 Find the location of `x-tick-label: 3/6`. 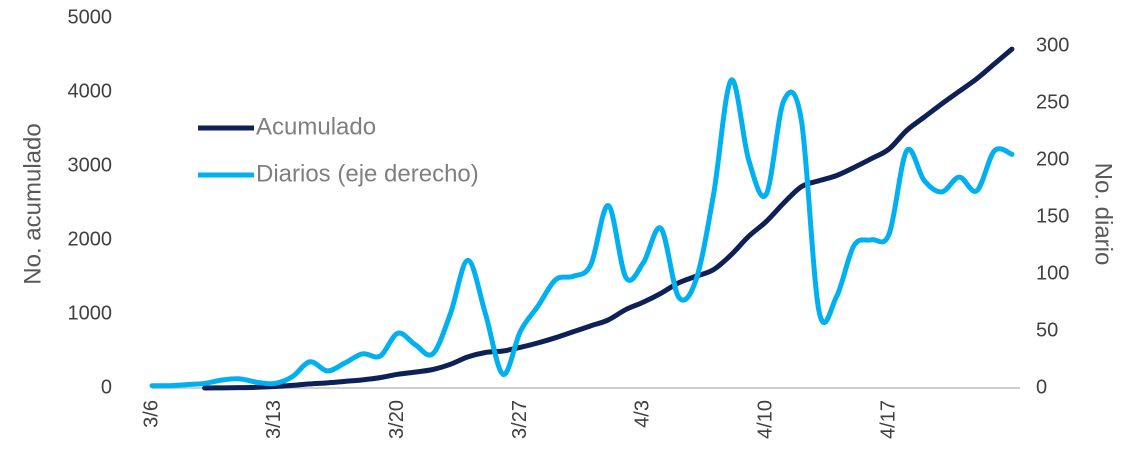

x-tick-label: 3/6 is located at coordinates (151, 414).